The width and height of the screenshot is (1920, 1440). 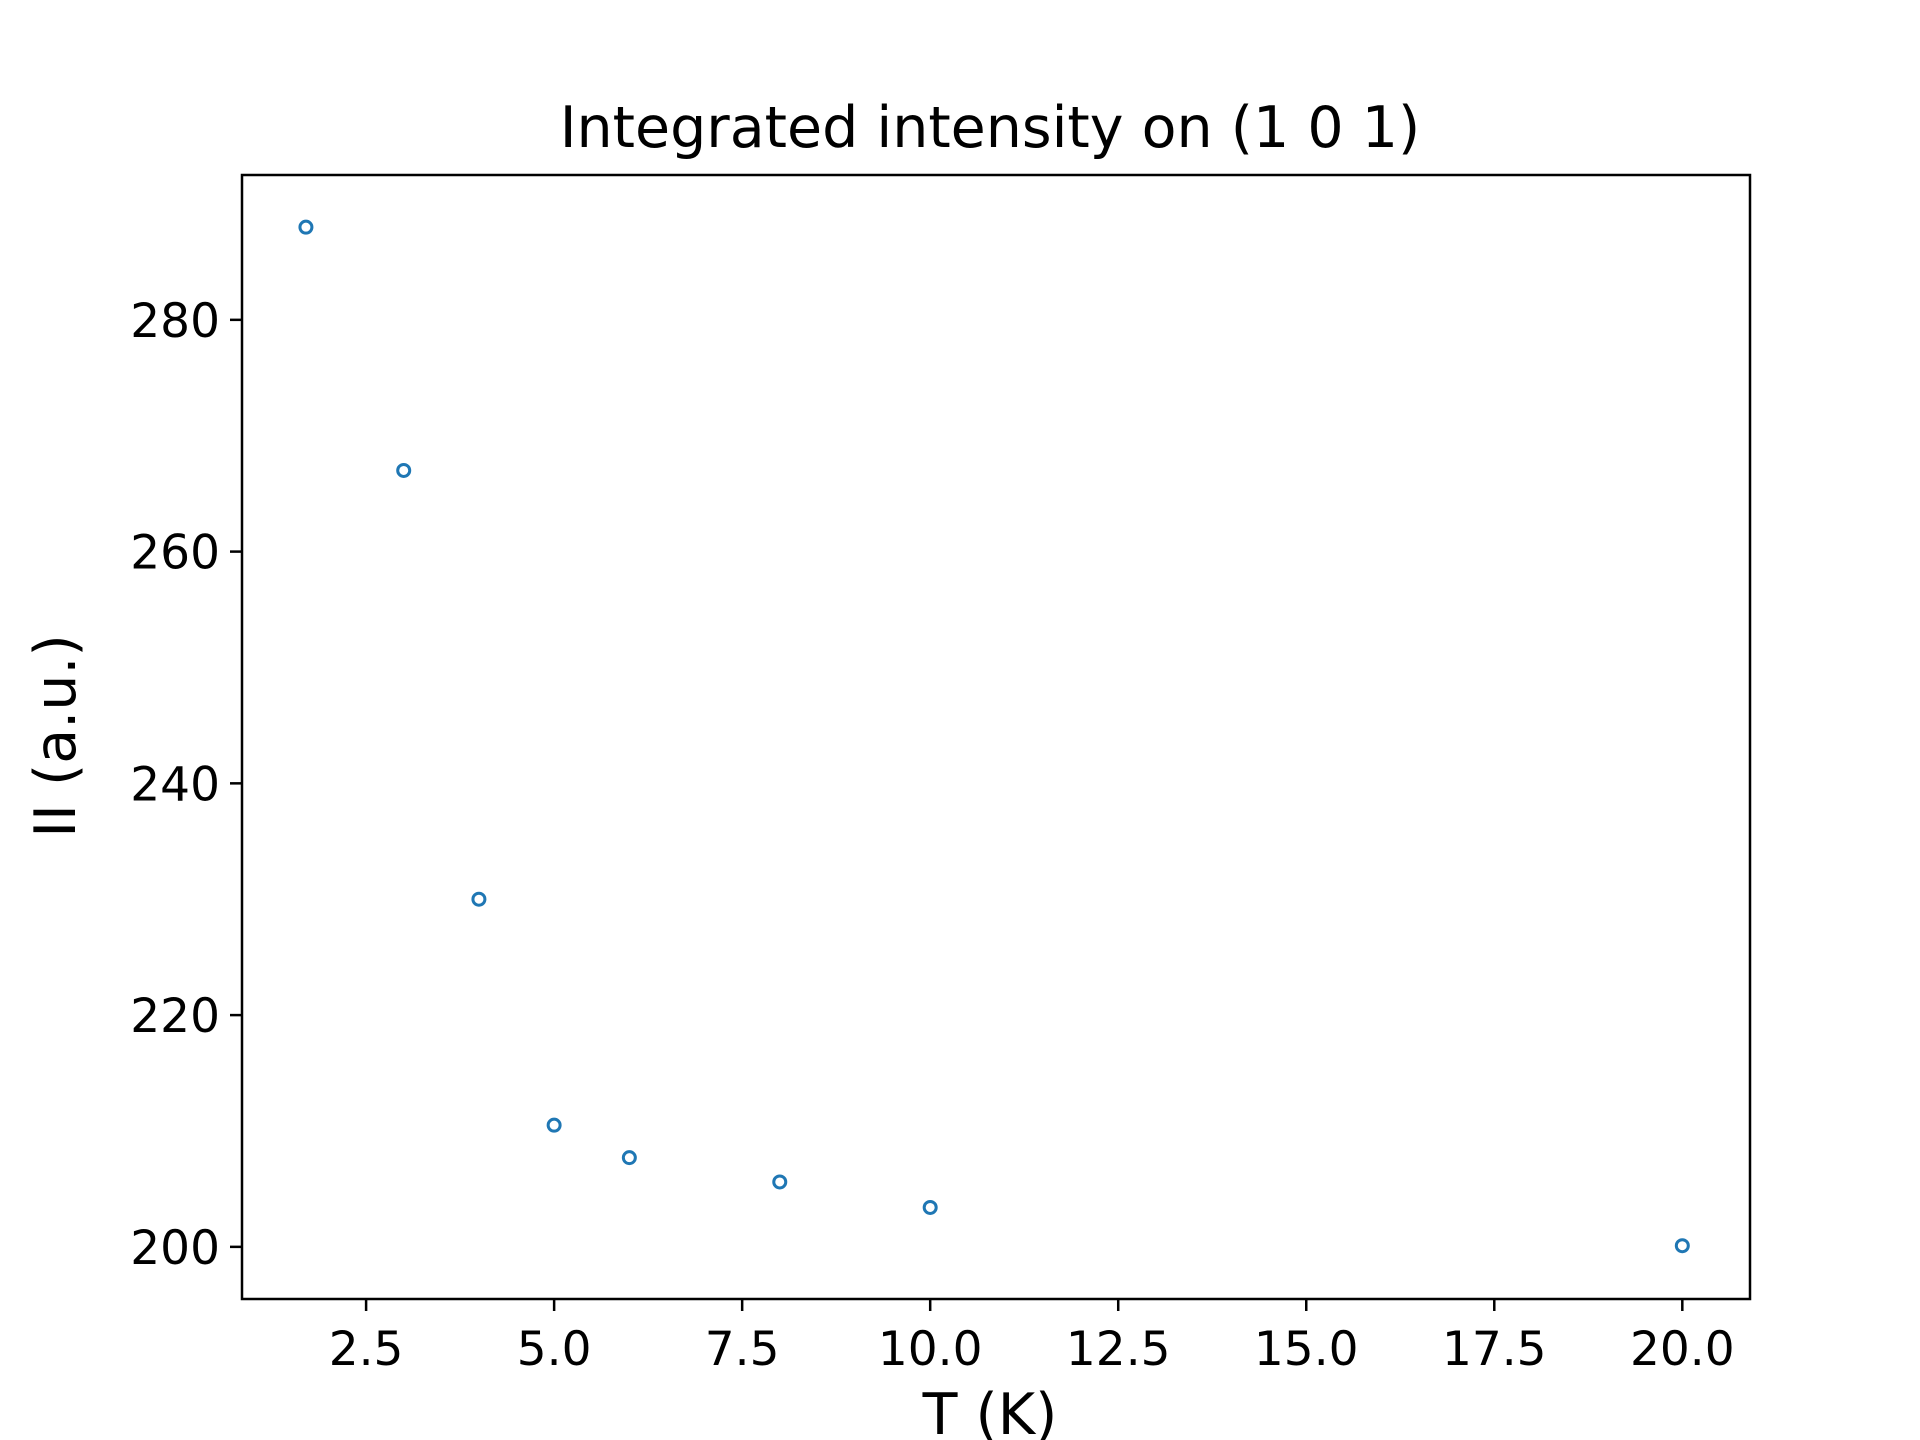 I want to click on x-axis-label: T (K), so click(x=990, y=1411).